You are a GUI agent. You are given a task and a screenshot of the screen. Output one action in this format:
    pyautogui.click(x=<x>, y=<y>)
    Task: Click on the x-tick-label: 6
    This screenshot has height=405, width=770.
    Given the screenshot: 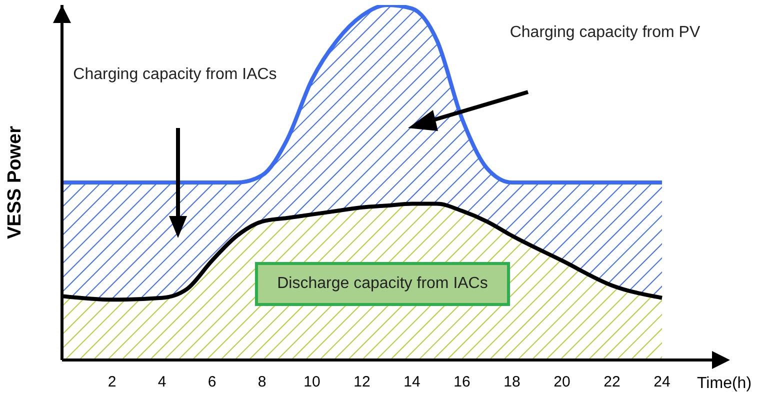 What is the action you would take?
    pyautogui.click(x=212, y=382)
    